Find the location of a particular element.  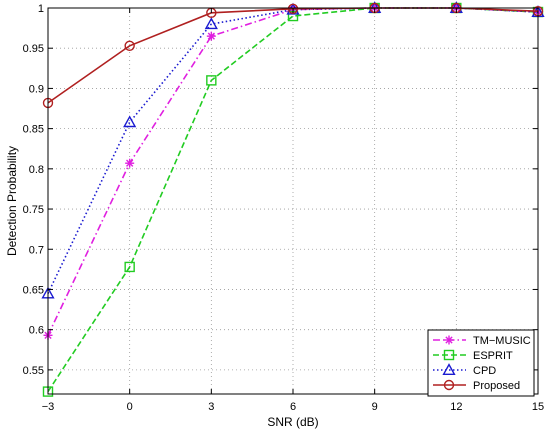

legend-entry: CPD is located at coordinates (464, 370).